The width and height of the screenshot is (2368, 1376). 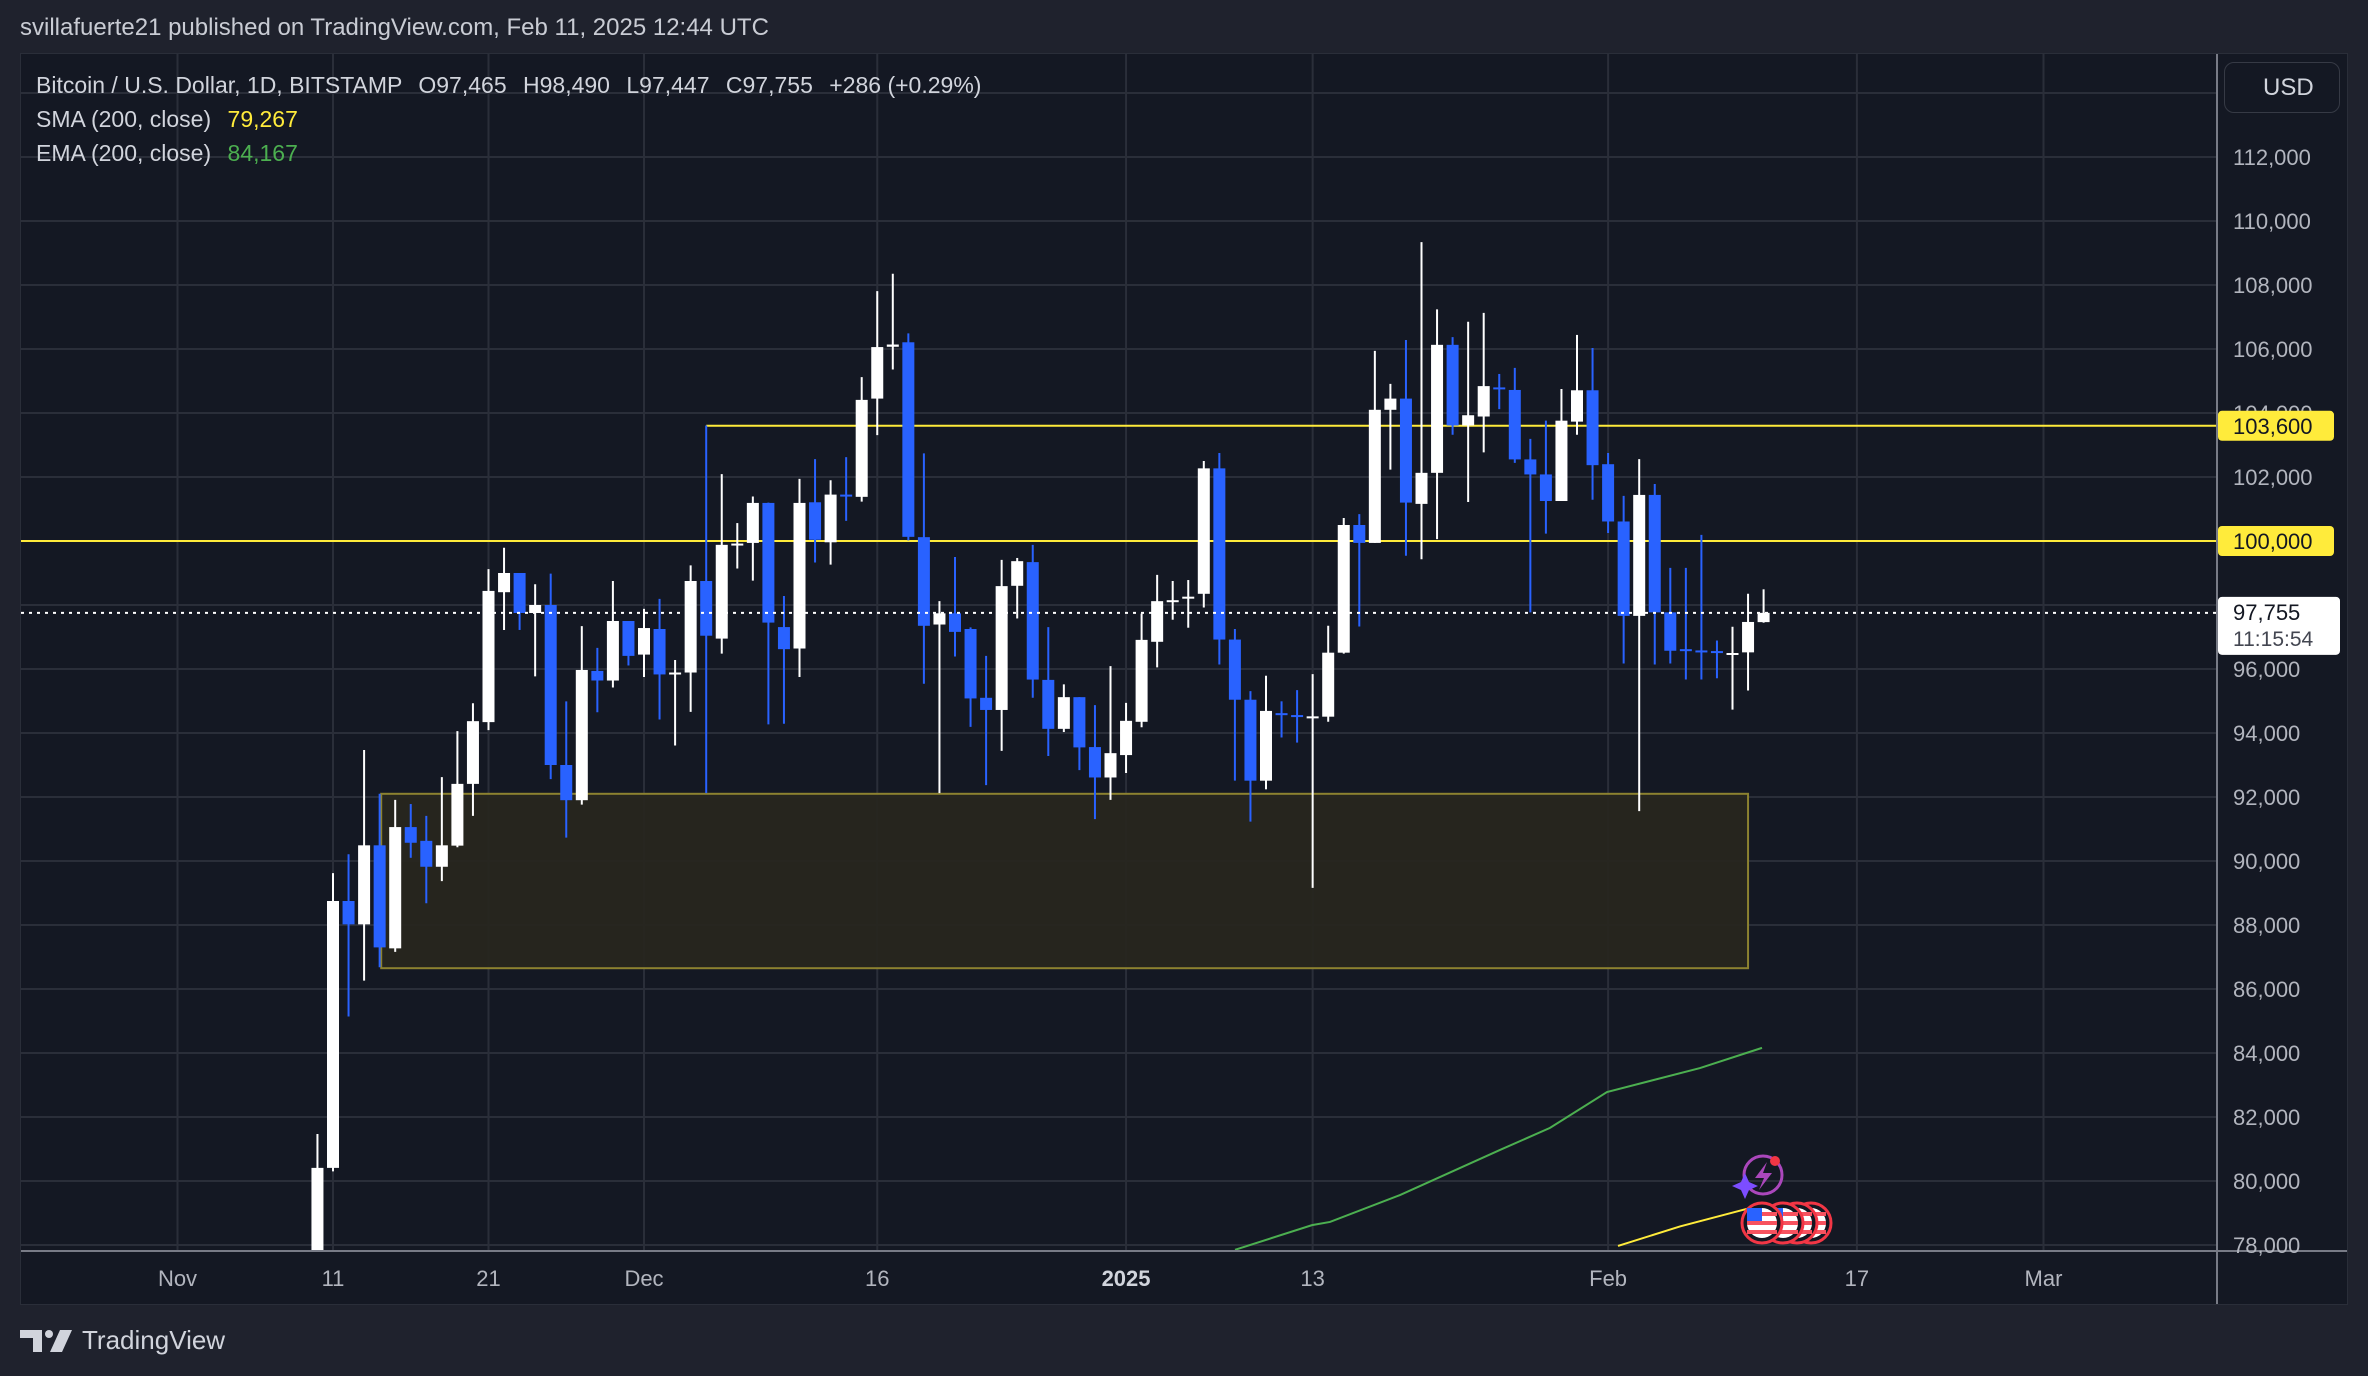 What do you see at coordinates (508, 119) in the screenshot?
I see `sma-row: SMA (200, close) 79,267` at bounding box center [508, 119].